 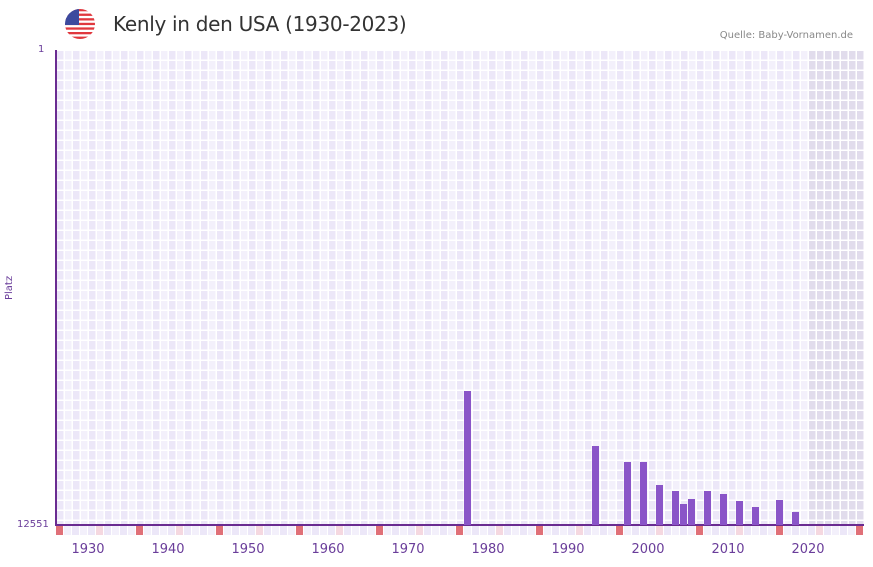 I want to click on bar-1979, so click(x=467, y=457).